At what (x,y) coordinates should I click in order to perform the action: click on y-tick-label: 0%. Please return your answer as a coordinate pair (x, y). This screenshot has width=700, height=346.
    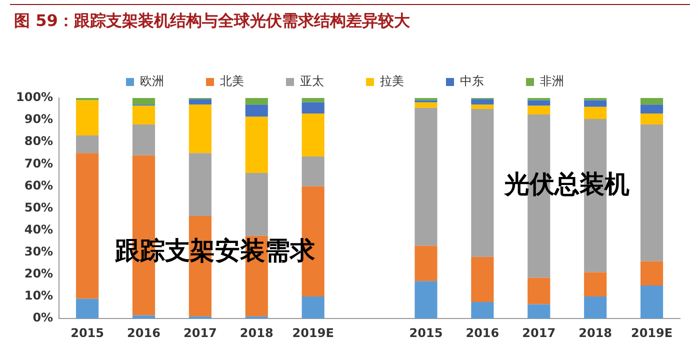
    Looking at the image, I should click on (43, 317).